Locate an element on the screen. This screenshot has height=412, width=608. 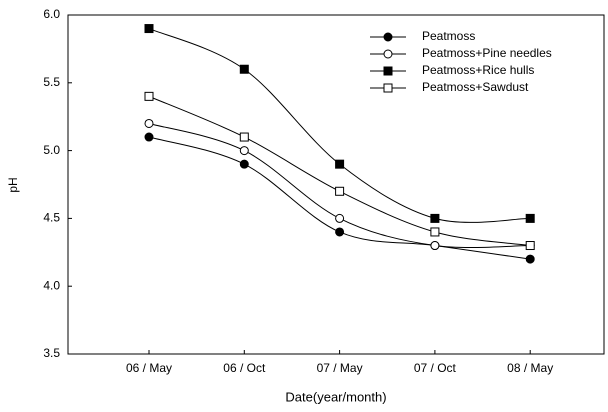
y-axis-label: pH is located at coordinates (13, 184).